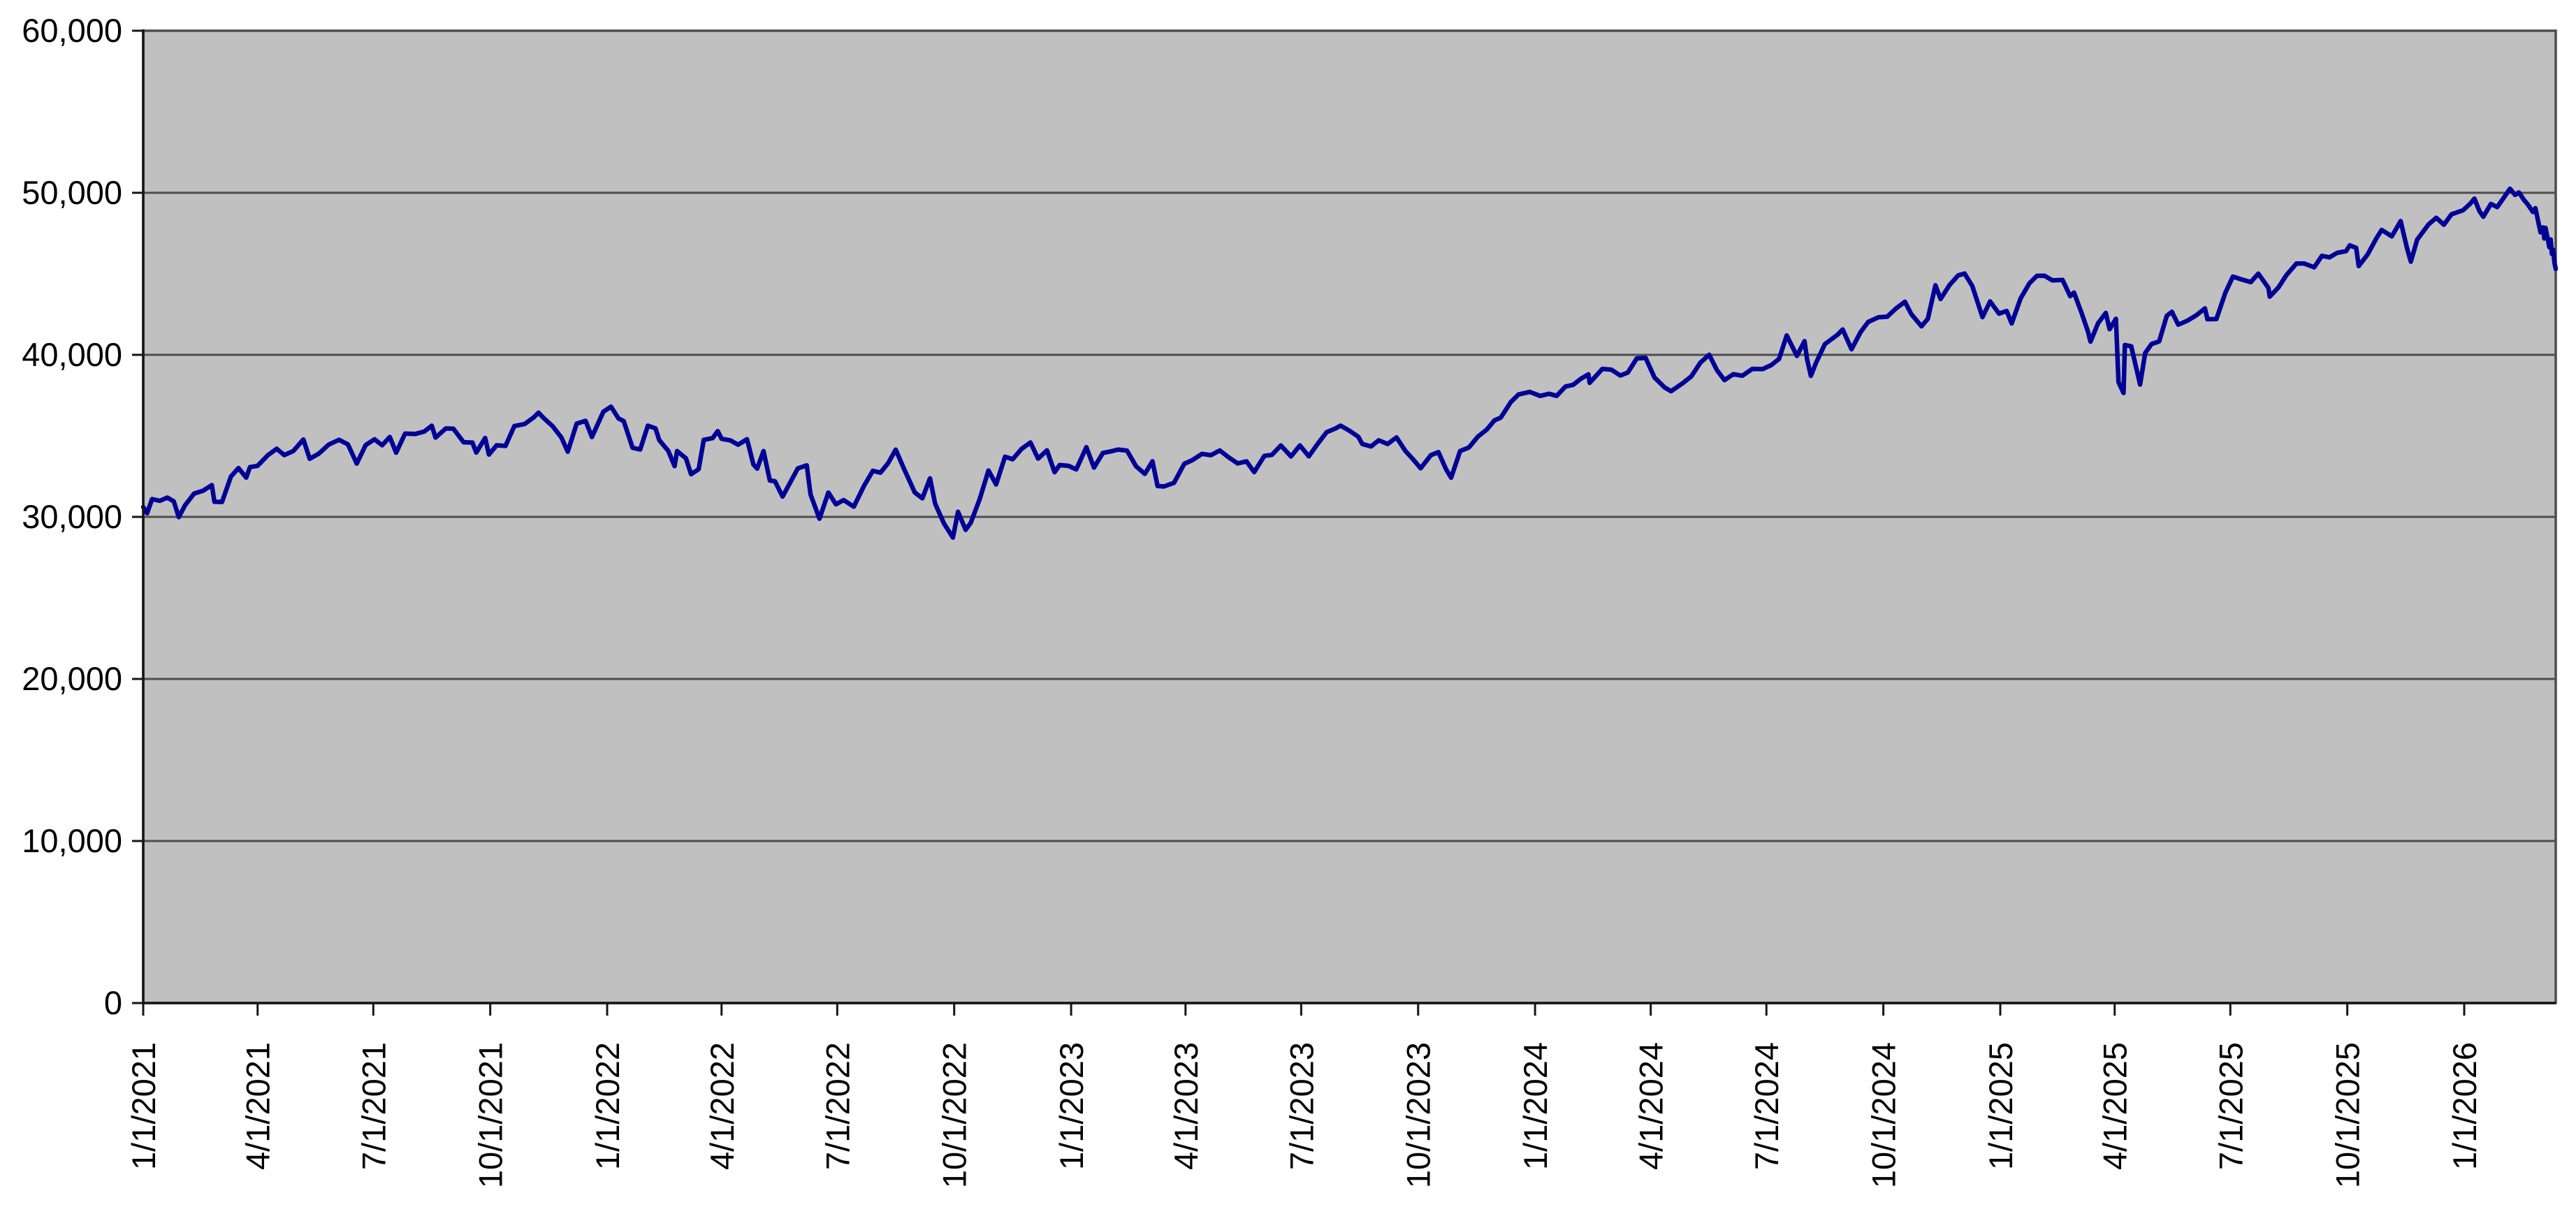 Image resolution: width=2576 pixels, height=1207 pixels. What do you see at coordinates (258, 1106) in the screenshot?
I see `x-axis-label: 4/1/2021` at bounding box center [258, 1106].